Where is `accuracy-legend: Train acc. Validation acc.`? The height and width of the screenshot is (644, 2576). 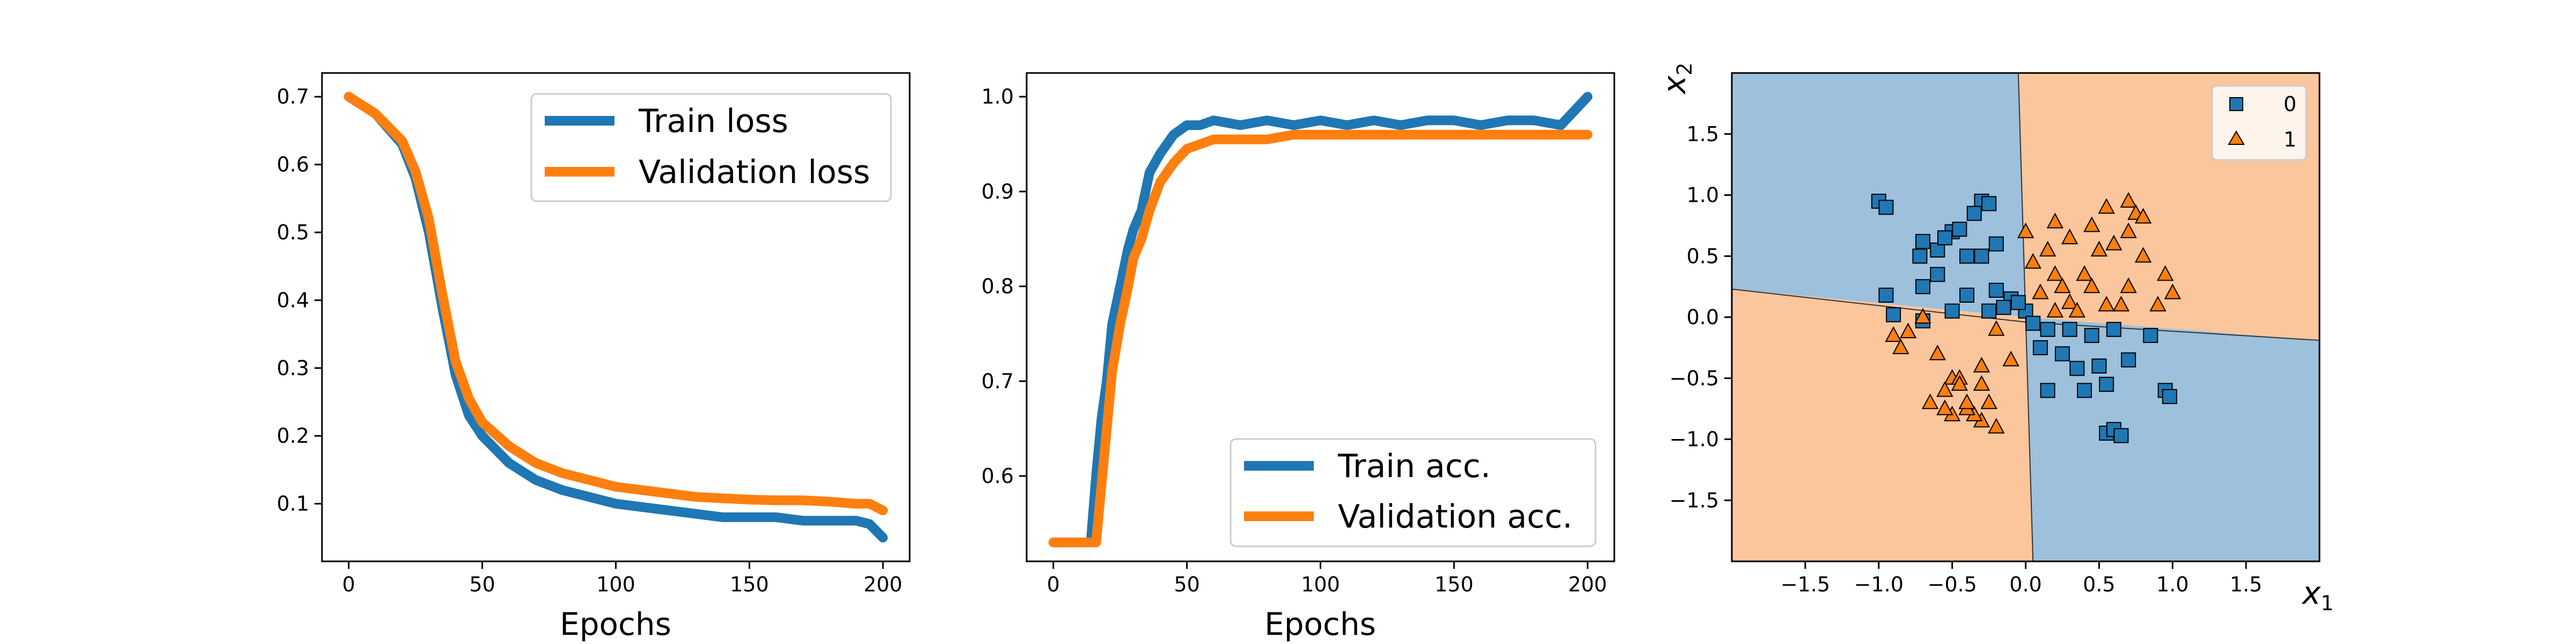
accuracy-legend: Train acc. Validation acc. is located at coordinates (1413, 492).